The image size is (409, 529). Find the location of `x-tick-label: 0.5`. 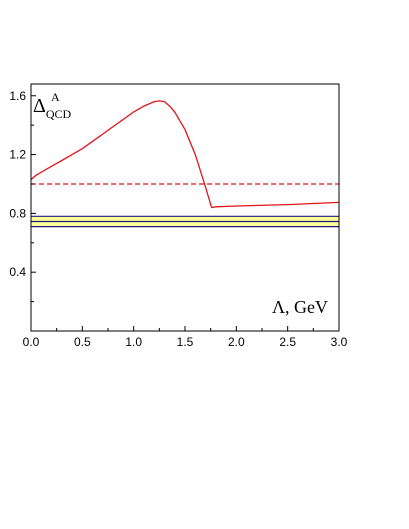

x-tick-label: 0.5 is located at coordinates (82, 342).